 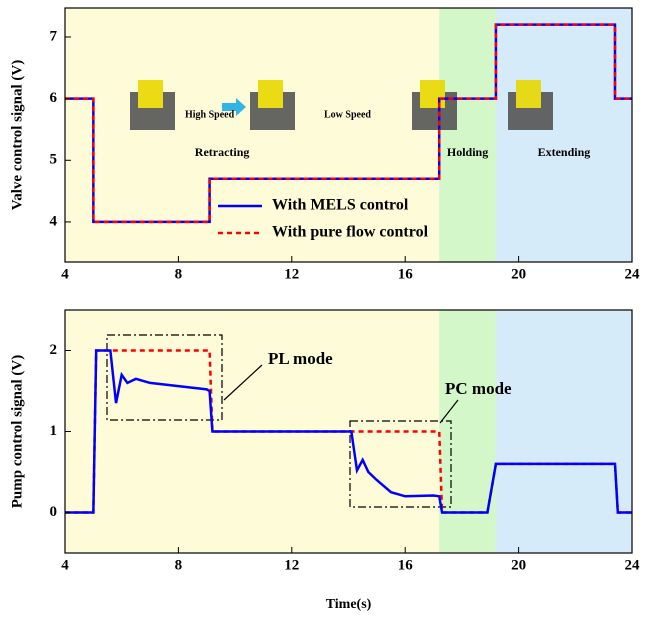 I want to click on y-tick-label: 0, so click(x=54, y=512).